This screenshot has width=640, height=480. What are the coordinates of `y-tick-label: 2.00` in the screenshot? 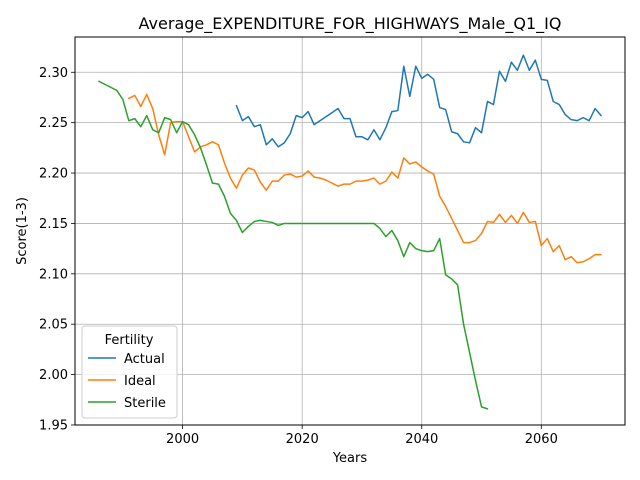 It's located at (53, 375).